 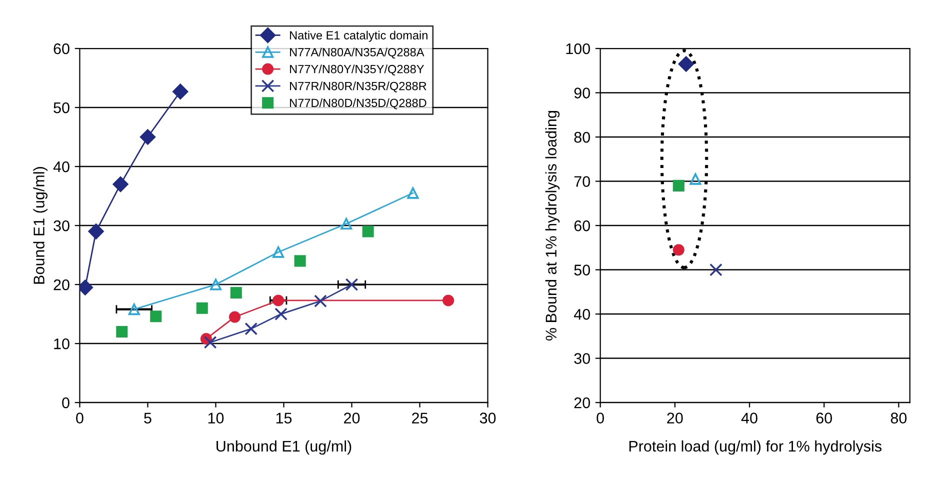 I want to click on x-tick-label: 60, so click(x=824, y=418).